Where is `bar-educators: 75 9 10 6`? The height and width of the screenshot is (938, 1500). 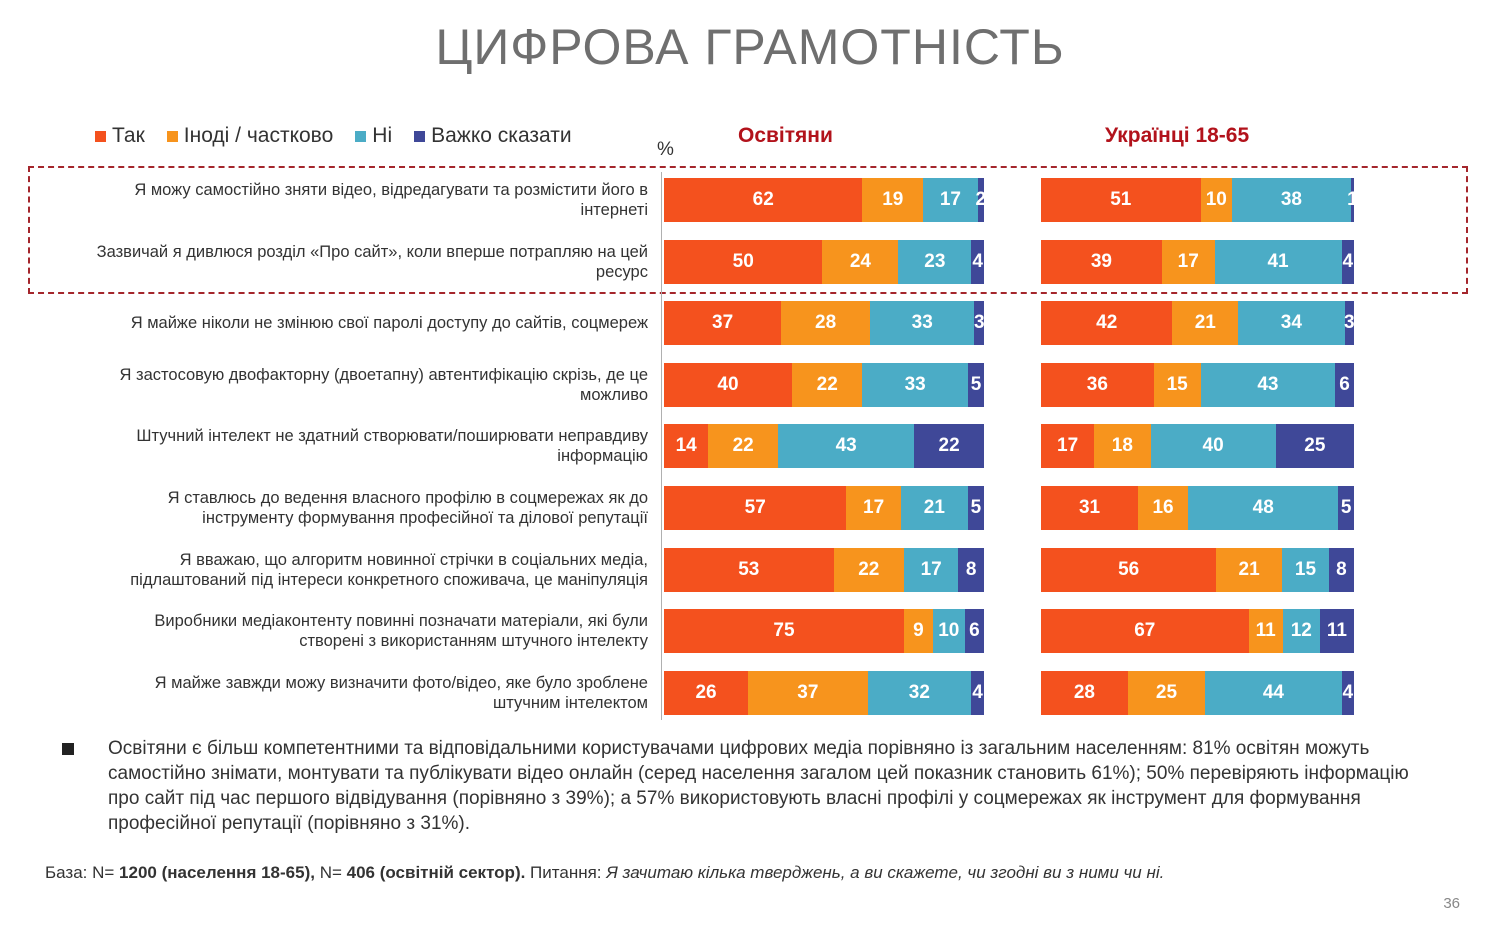 bar-educators: 75 9 10 6 is located at coordinates (824, 631).